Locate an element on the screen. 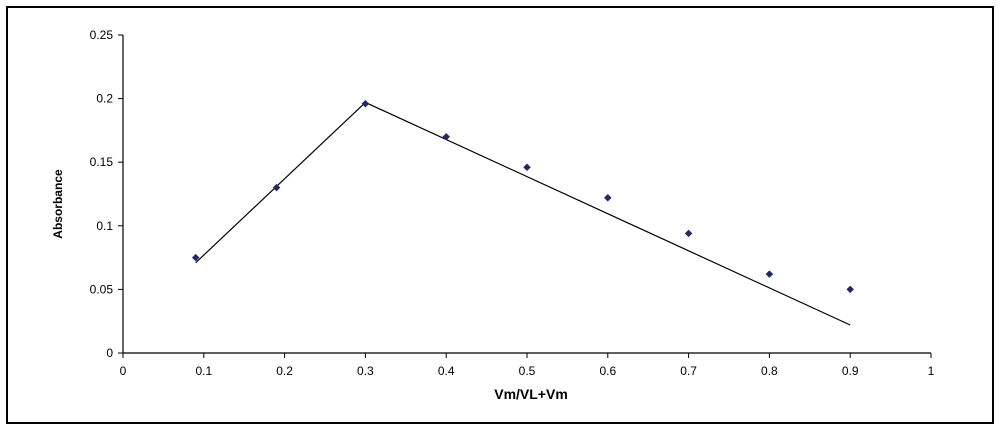 The width and height of the screenshot is (1002, 432). x-axis-title: Vm/VL+Vm is located at coordinates (531, 394).